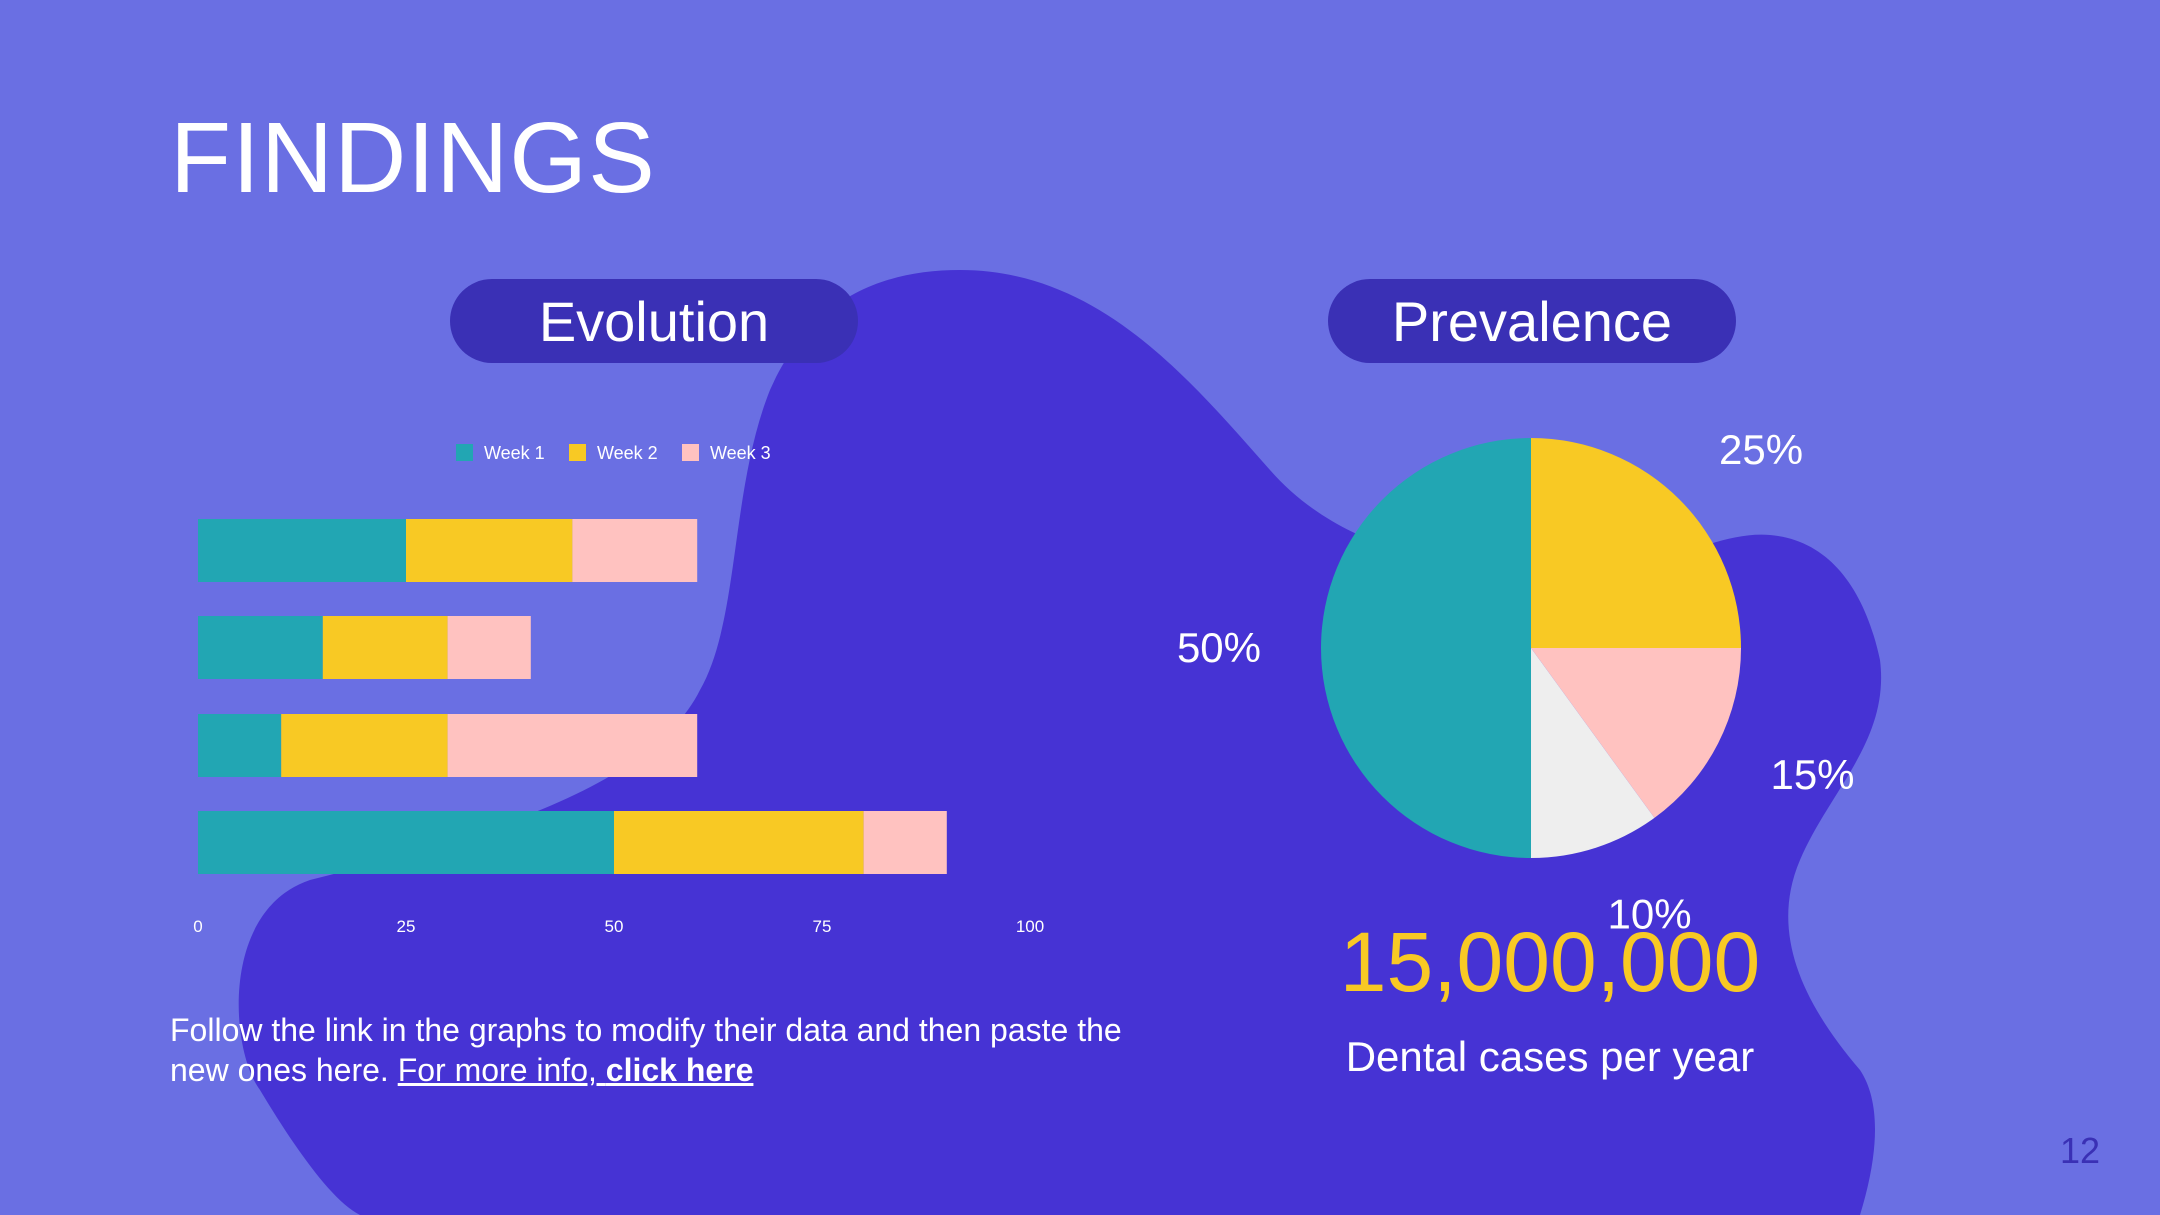  What do you see at coordinates (514, 453) in the screenshot?
I see `legend-label-1: Week 1` at bounding box center [514, 453].